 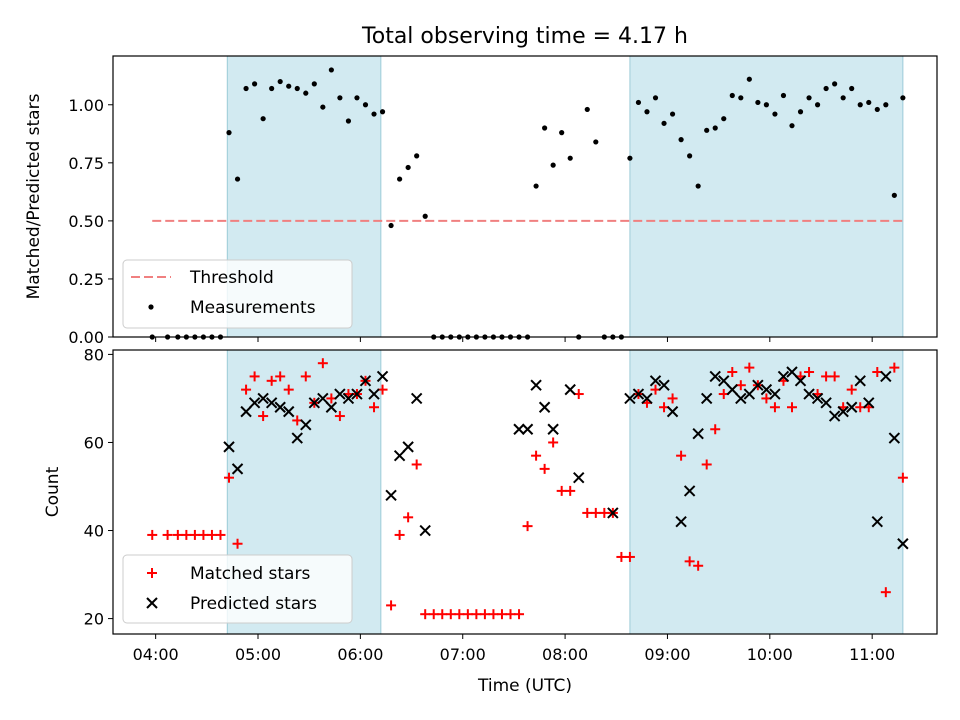 What do you see at coordinates (250, 574) in the screenshot?
I see `legend-matched-label: Matched stars` at bounding box center [250, 574].